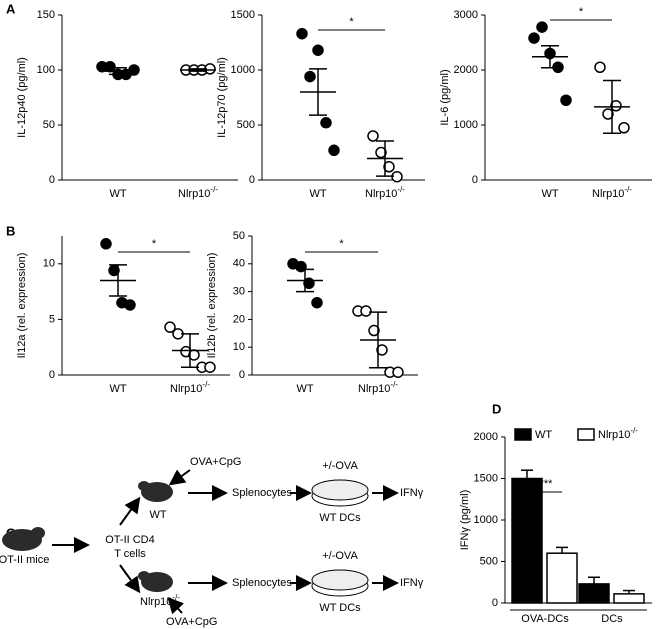 Image resolution: width=661 pixels, height=629 pixels. Describe the element at coordinates (52, 319) in the screenshot. I see `y-tick-label: 5` at that location.